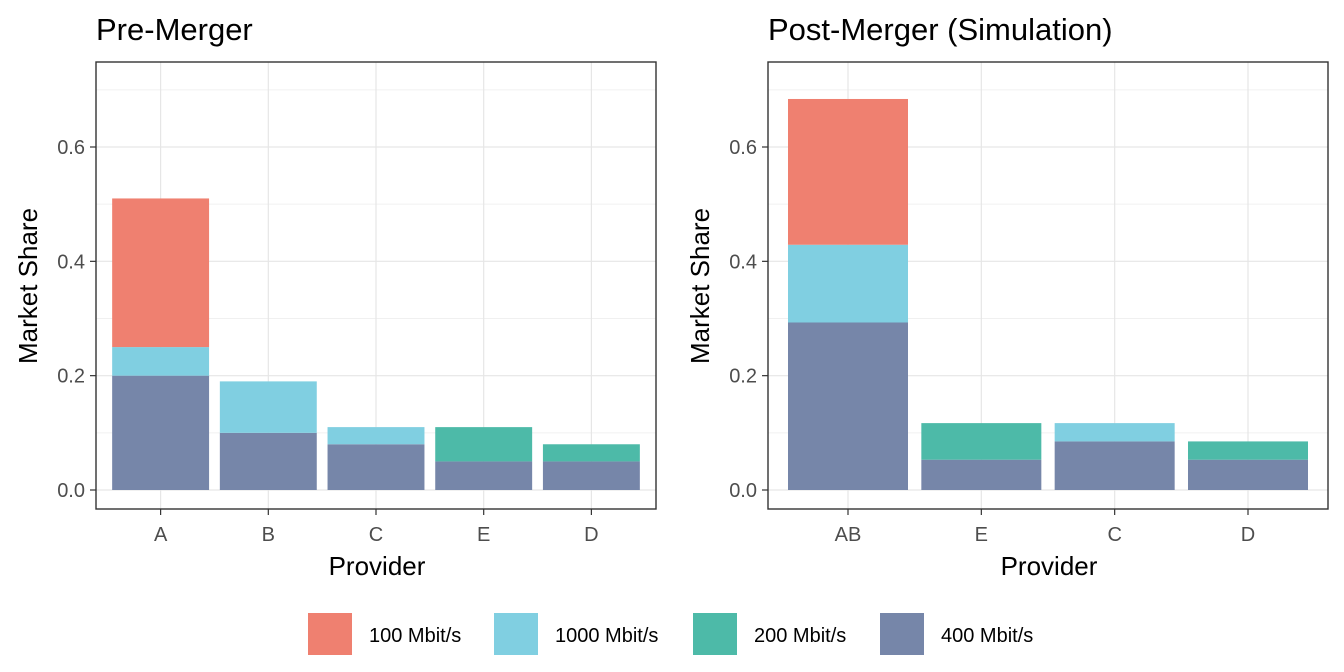 The height and width of the screenshot is (672, 1344). Describe the element at coordinates (268, 461) in the screenshot. I see `bar-400-mbit-s-b` at that location.